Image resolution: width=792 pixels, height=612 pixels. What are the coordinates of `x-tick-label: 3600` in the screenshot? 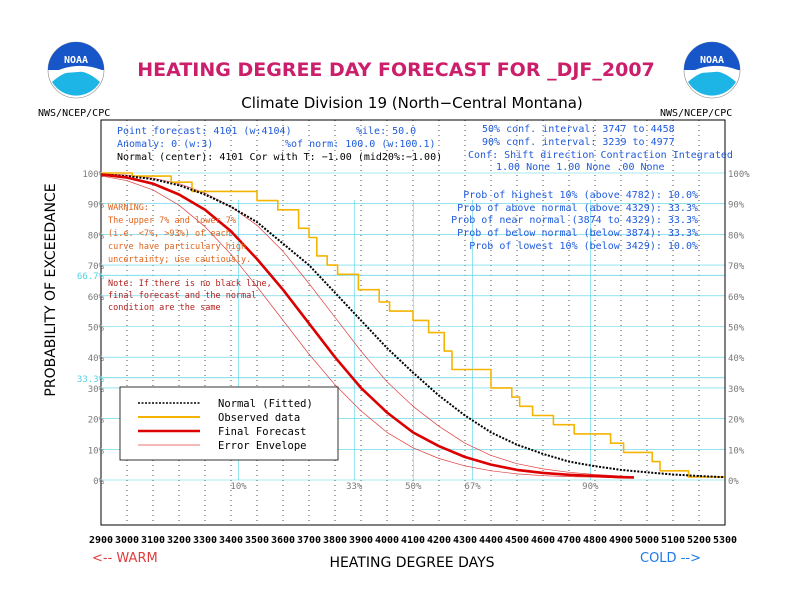 It's located at (283, 540).